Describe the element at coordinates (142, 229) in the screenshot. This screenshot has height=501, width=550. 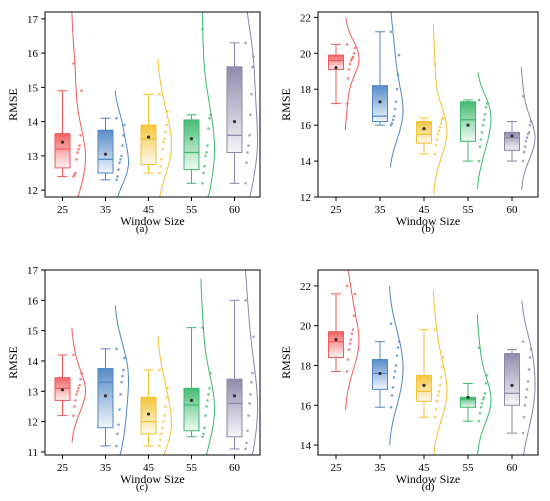
I see `panel-label: (a)` at that location.